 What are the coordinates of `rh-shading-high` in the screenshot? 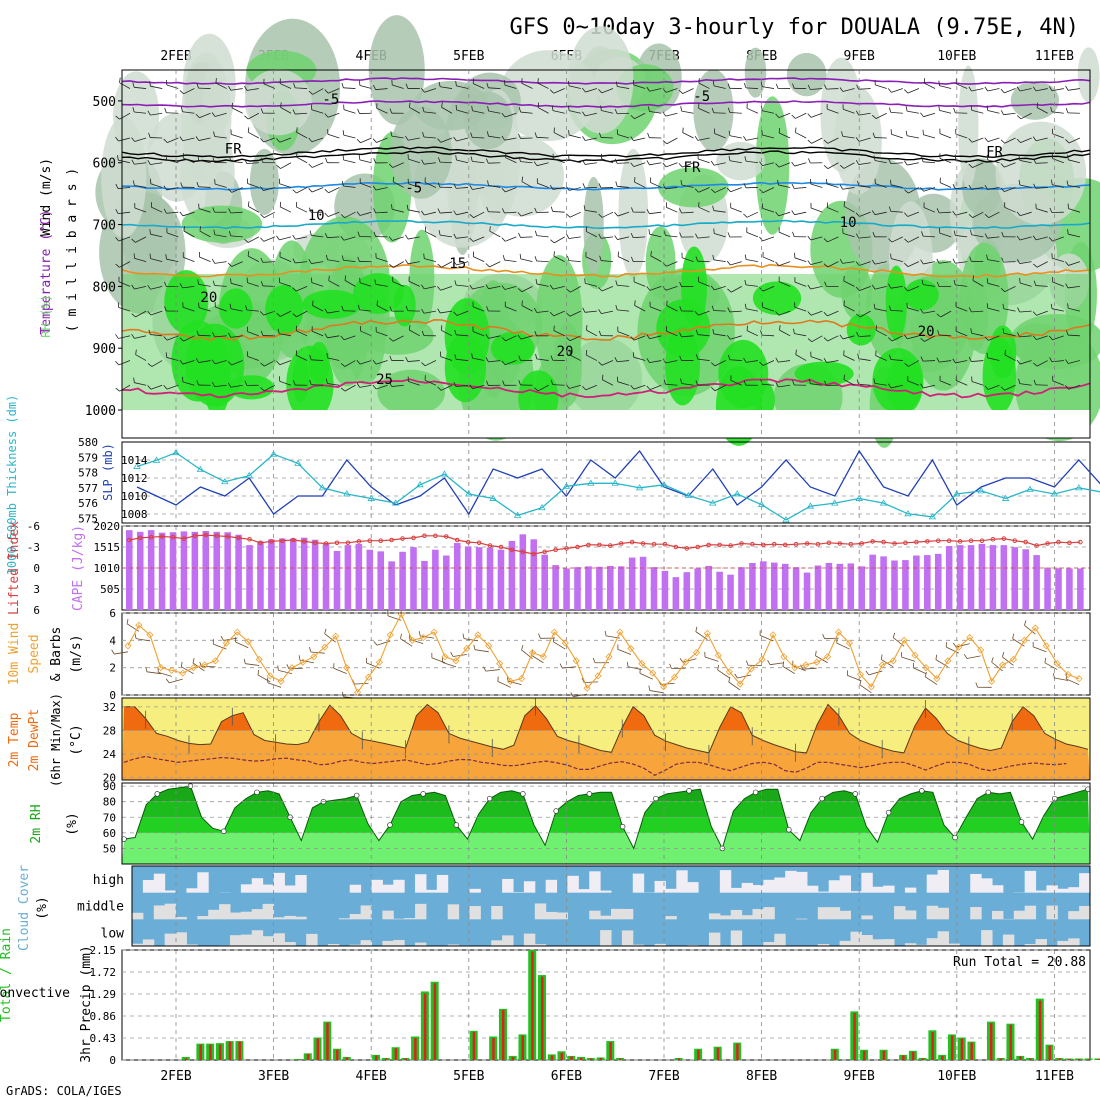 It's located at (251, 387).